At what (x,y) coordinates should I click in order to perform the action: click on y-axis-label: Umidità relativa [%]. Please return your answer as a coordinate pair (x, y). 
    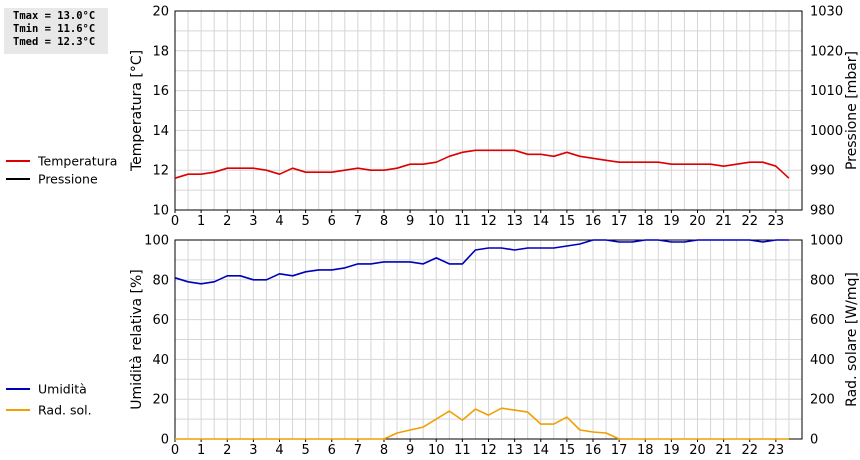
    Looking at the image, I should click on (137, 339).